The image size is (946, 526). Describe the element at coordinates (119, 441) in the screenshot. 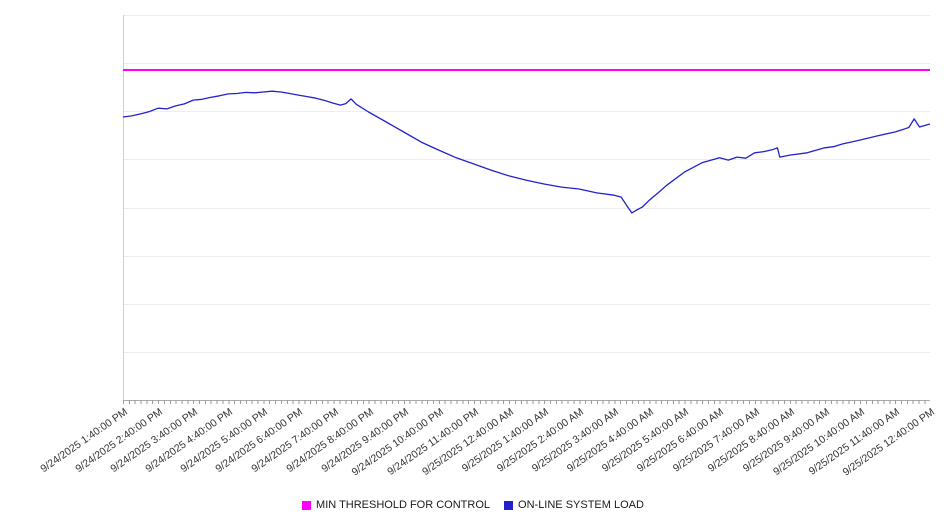

I see `x-tick-label: 9/24/2025 2:40:00 PM` at that location.